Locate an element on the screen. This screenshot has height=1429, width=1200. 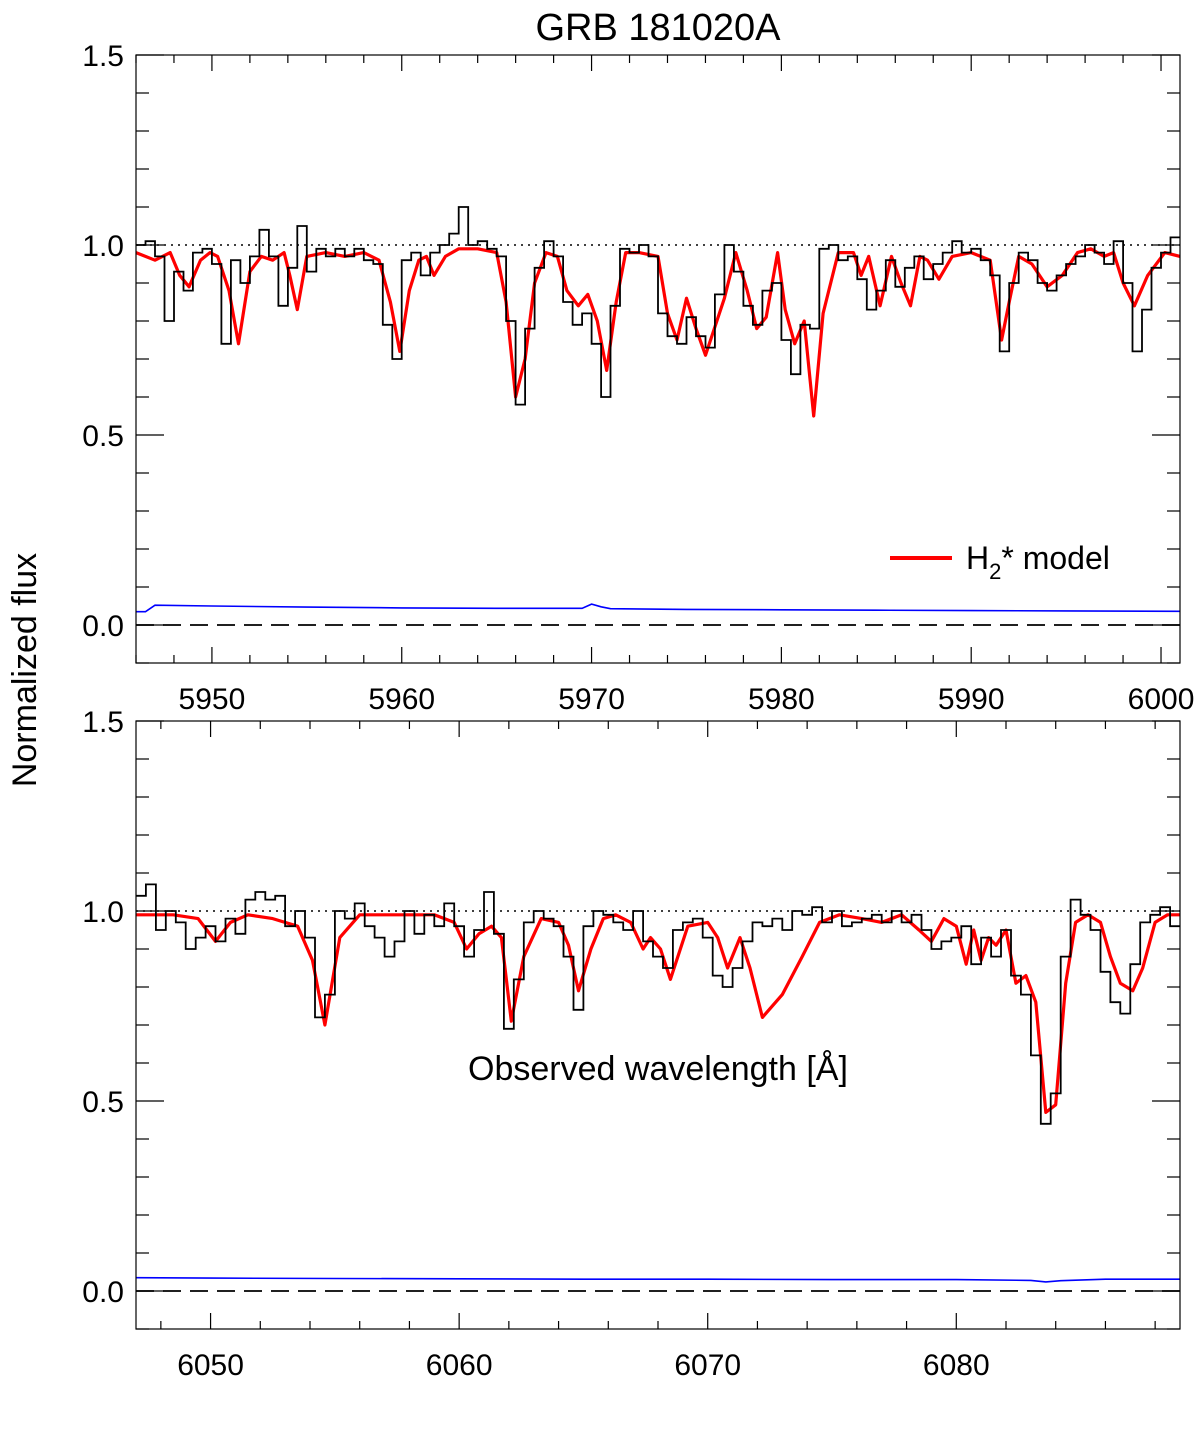
legend-model-label: H2* model is located at coordinates (1038, 562).